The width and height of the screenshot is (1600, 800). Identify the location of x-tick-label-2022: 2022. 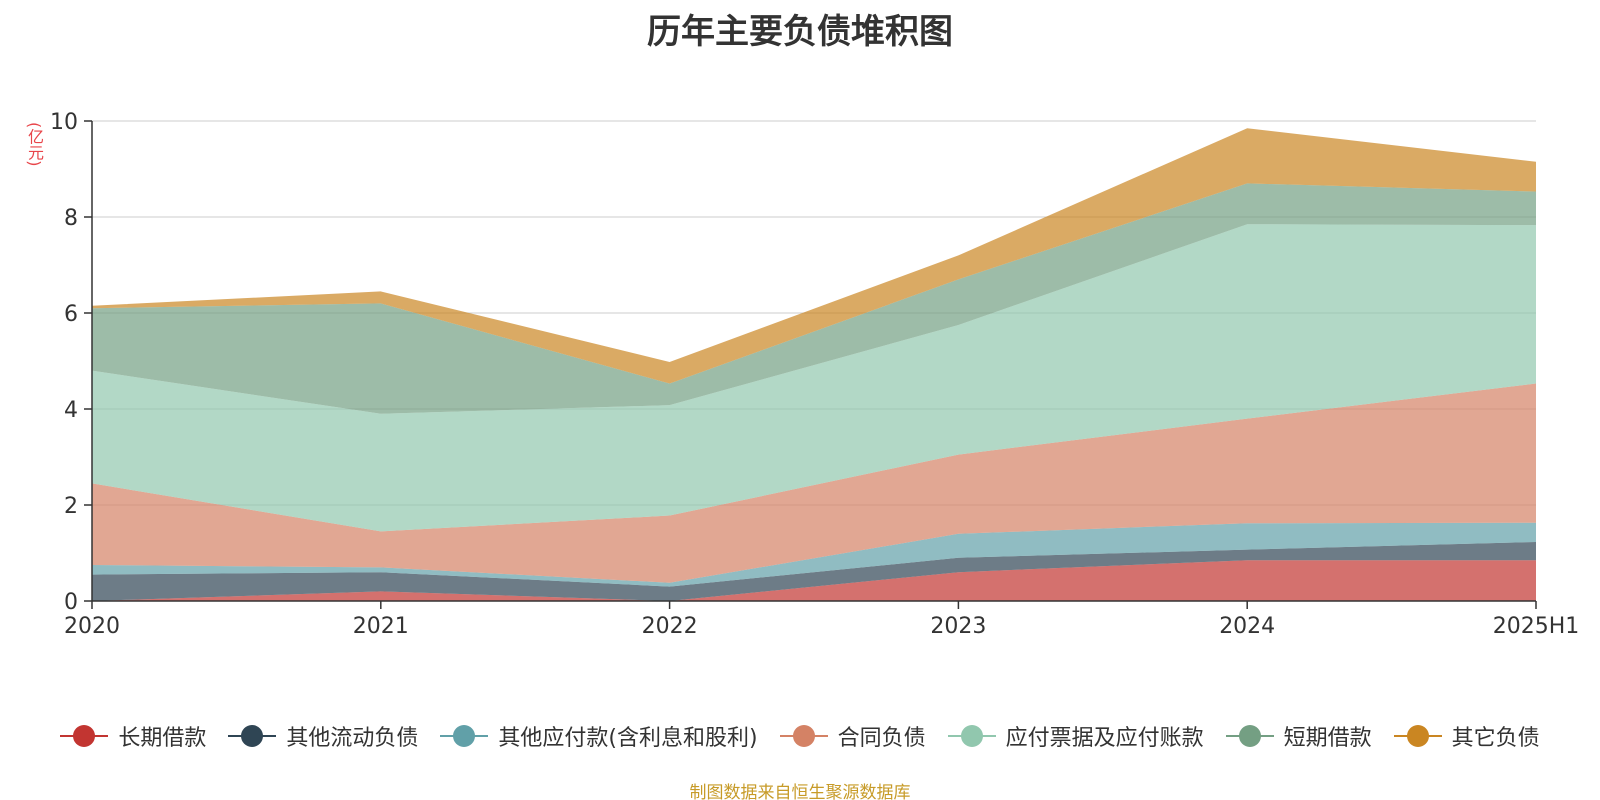
(670, 626).